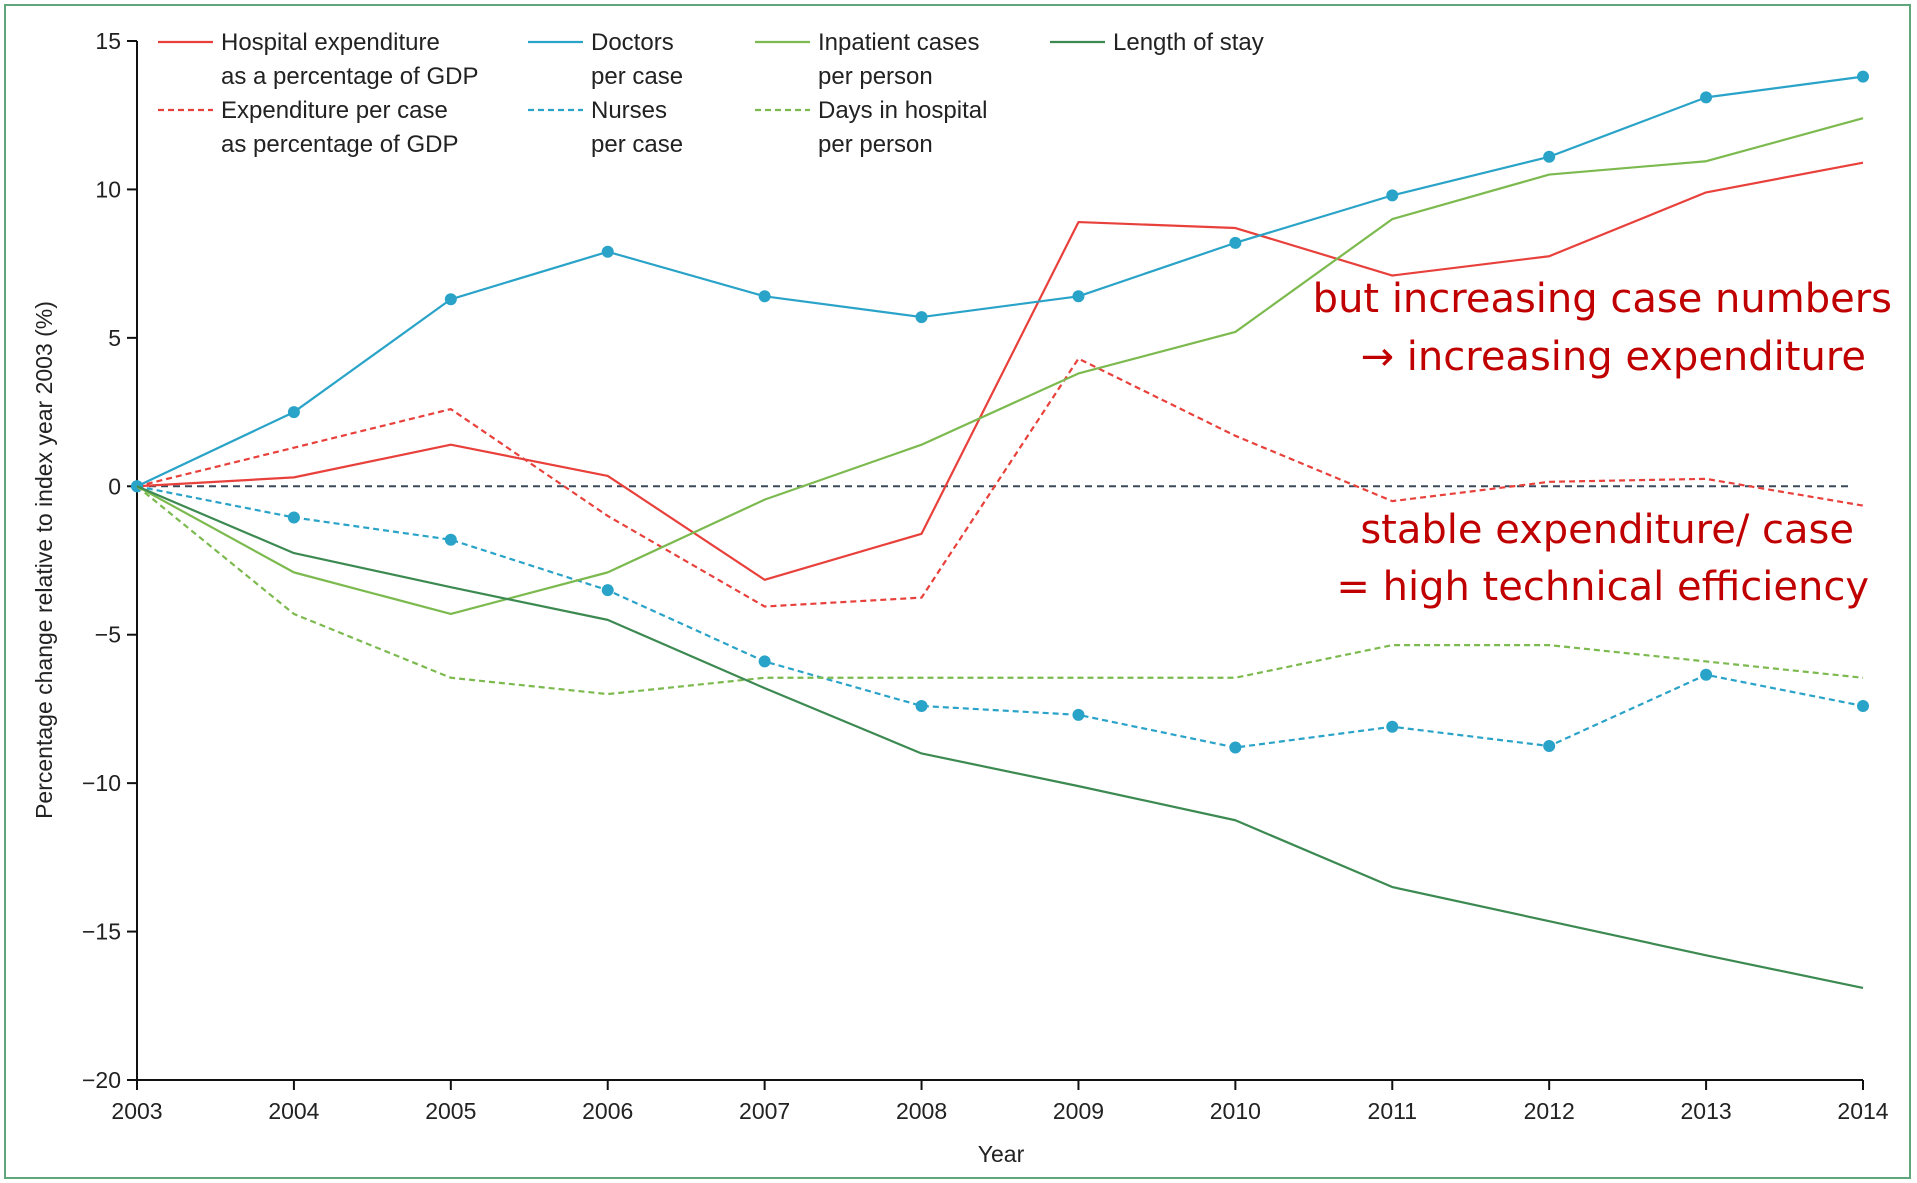 The height and width of the screenshot is (1183, 1917). What do you see at coordinates (1235, 1111) in the screenshot?
I see `x-tick-label: 2010` at bounding box center [1235, 1111].